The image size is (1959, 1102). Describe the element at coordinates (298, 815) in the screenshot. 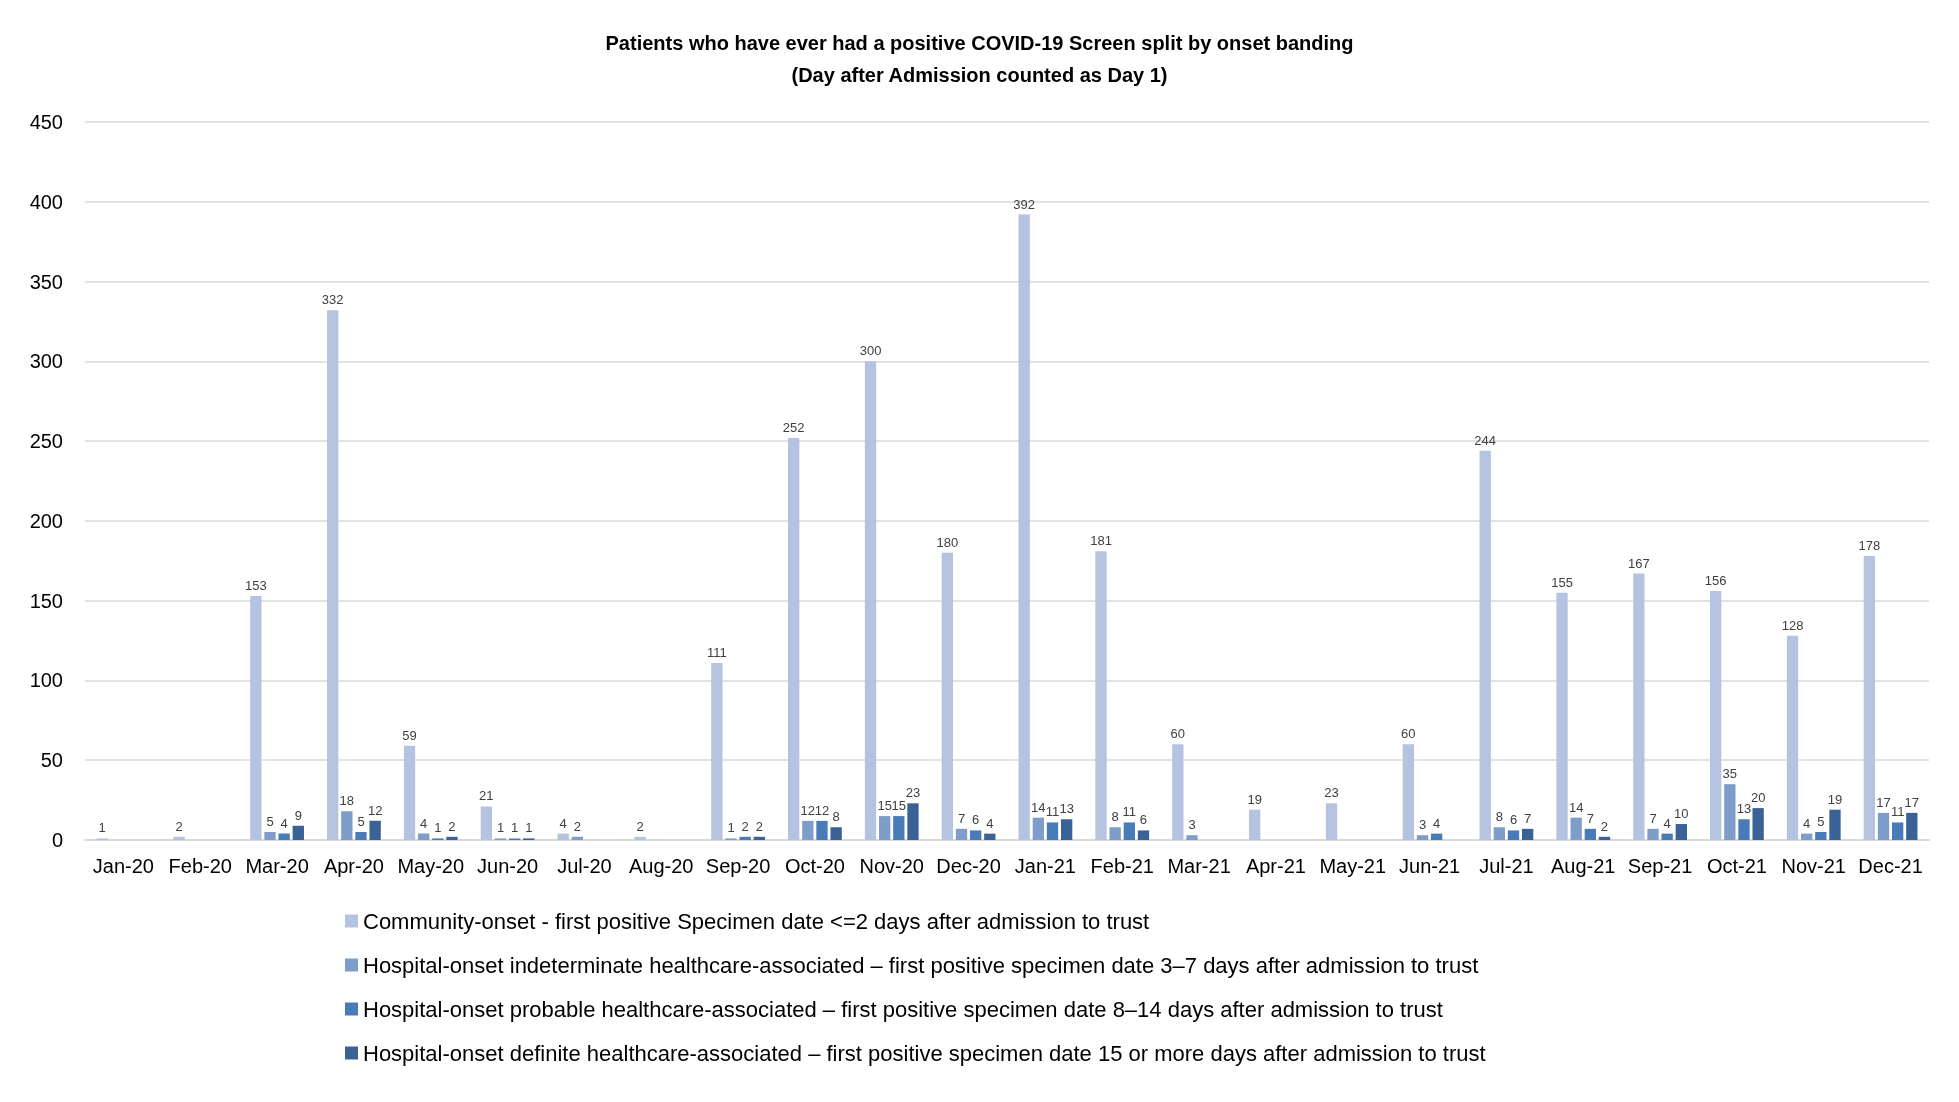

I see `data-label: 9` at that location.